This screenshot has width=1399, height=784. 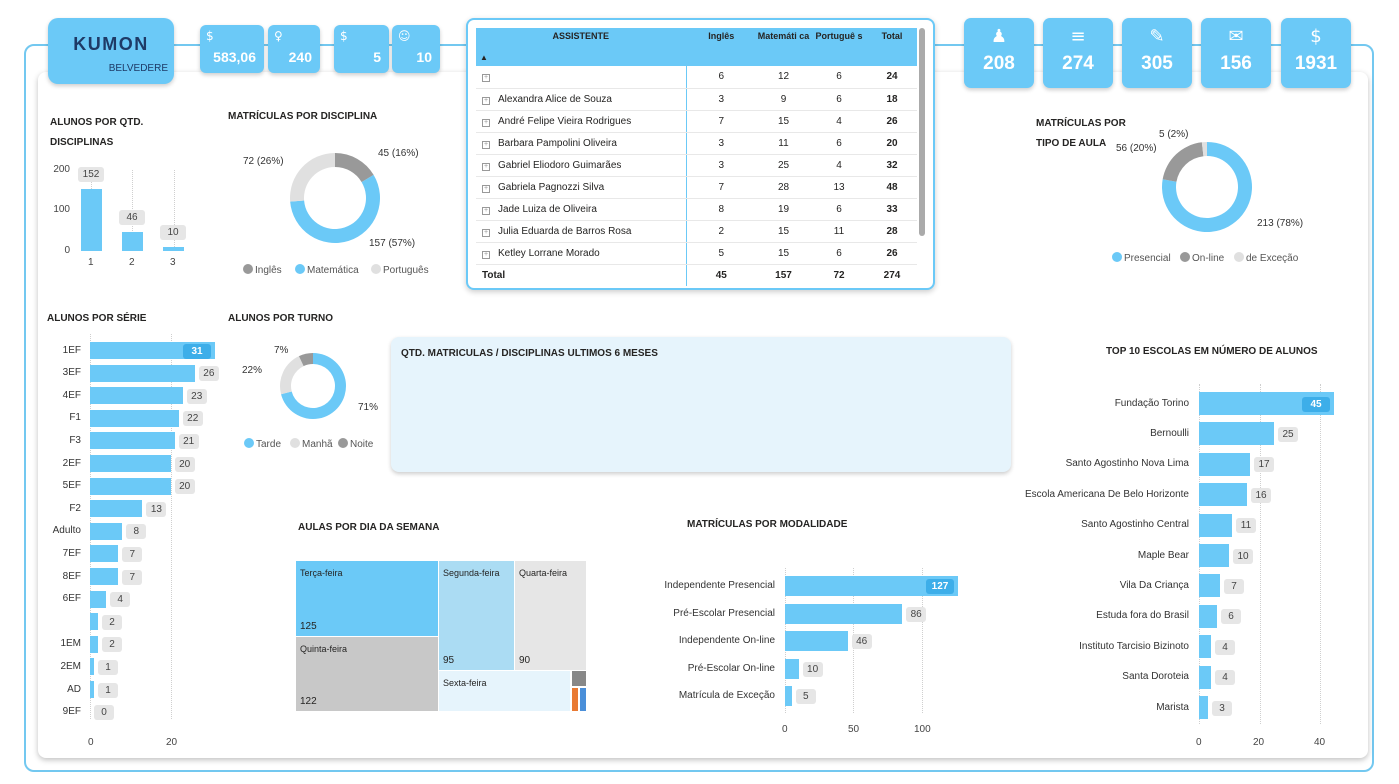 I want to click on slice-tarde, so click(x=313, y=386).